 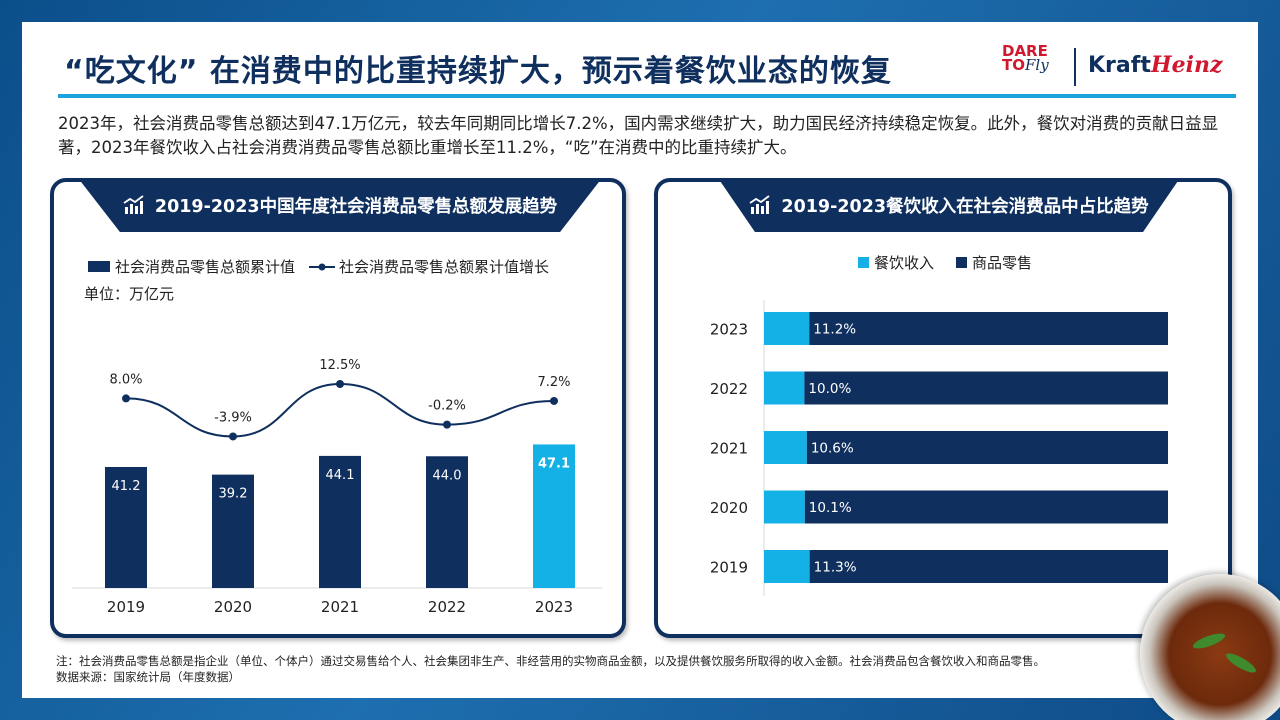 What do you see at coordinates (553, 382) in the screenshot?
I see `growth-data-label: 7.2%` at bounding box center [553, 382].